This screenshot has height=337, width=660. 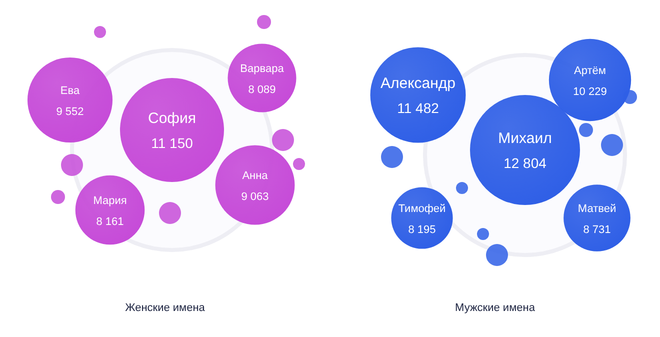 I want to click on text: Женские имена, so click(x=165, y=308).